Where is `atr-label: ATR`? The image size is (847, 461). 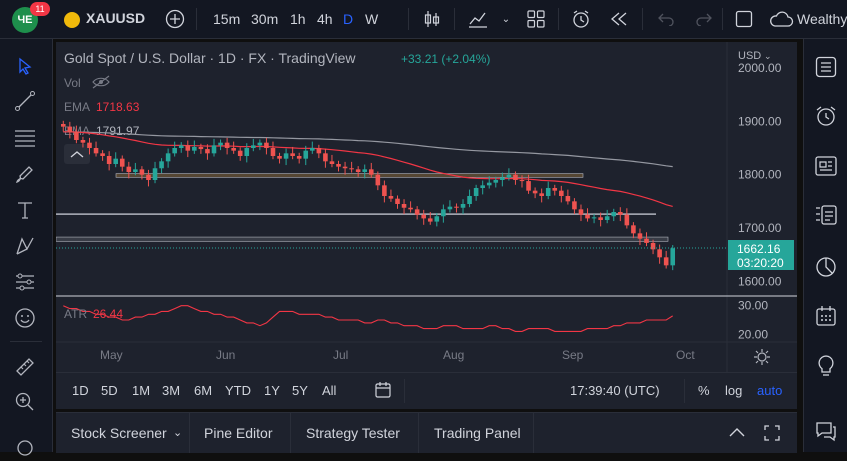
atr-label: ATR is located at coordinates (75, 314).